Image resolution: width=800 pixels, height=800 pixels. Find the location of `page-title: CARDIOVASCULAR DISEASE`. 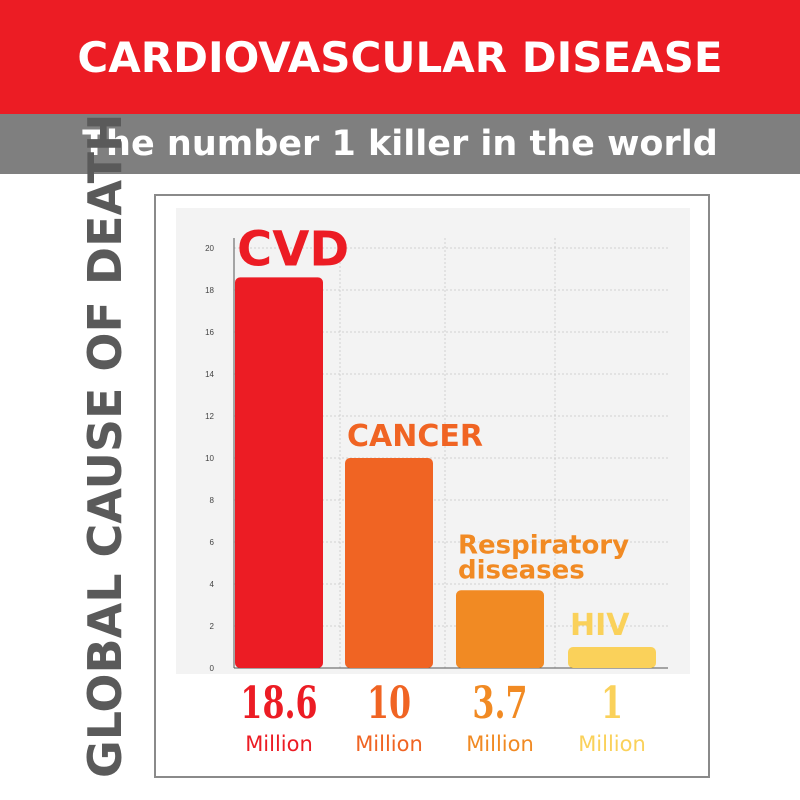

page-title: CARDIOVASCULAR DISEASE is located at coordinates (400, 57).